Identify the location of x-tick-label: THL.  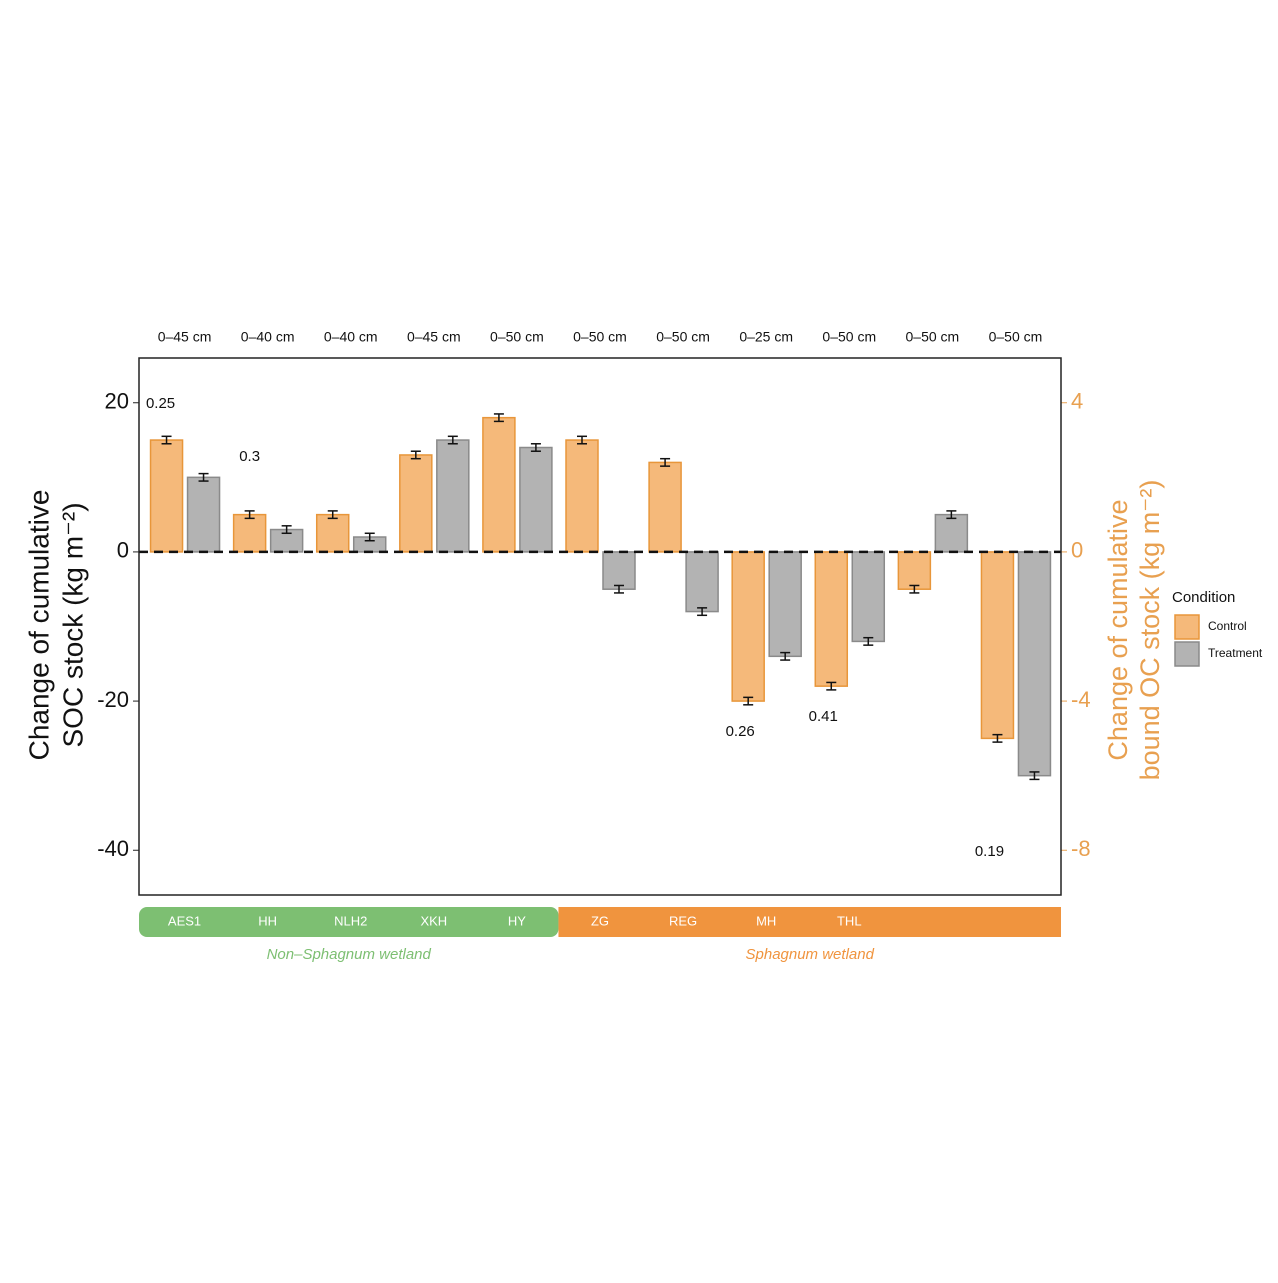
(849, 920).